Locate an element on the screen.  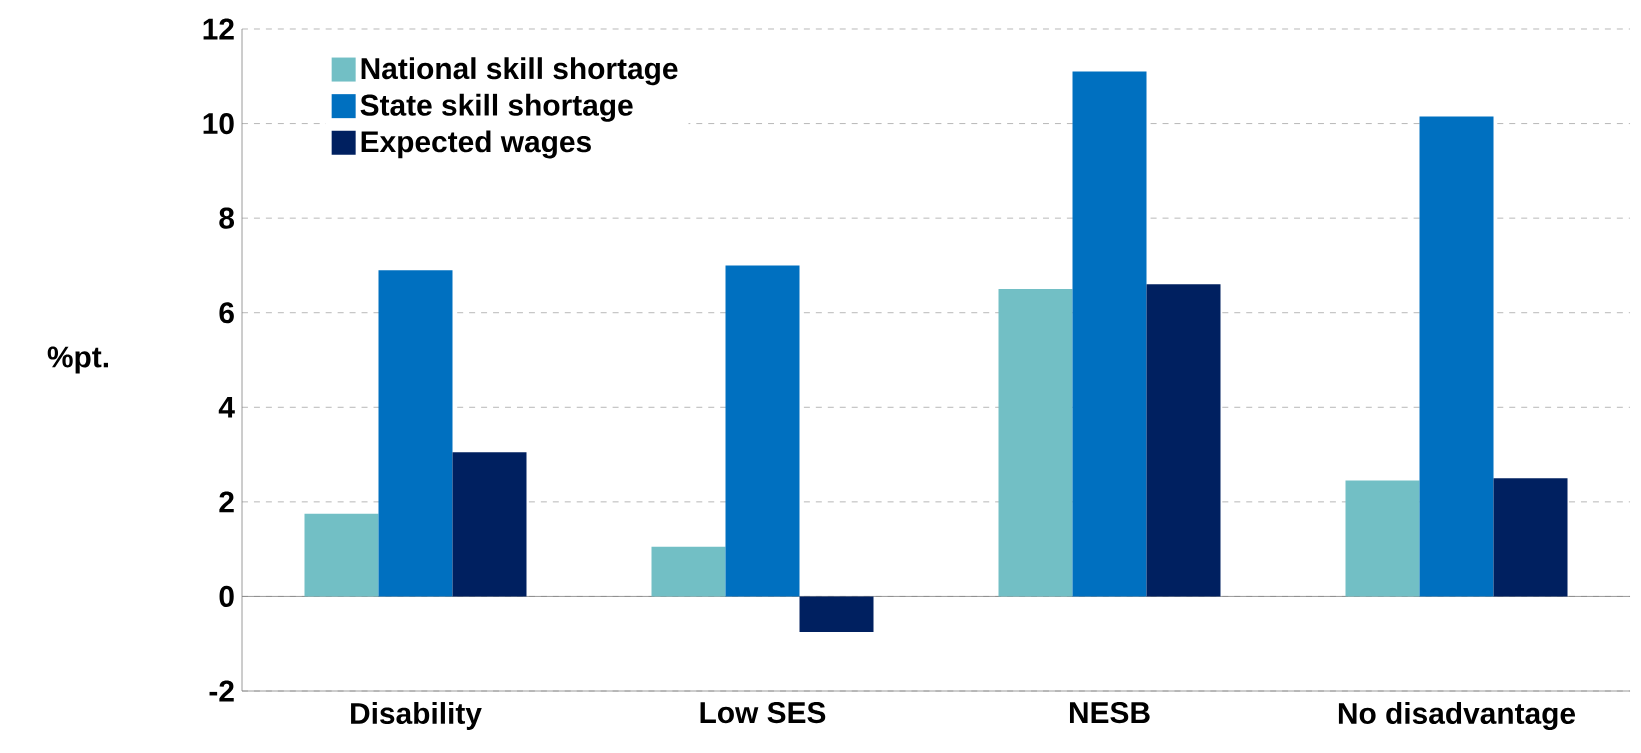
y-tick-label: 4 is located at coordinates (226, 407).